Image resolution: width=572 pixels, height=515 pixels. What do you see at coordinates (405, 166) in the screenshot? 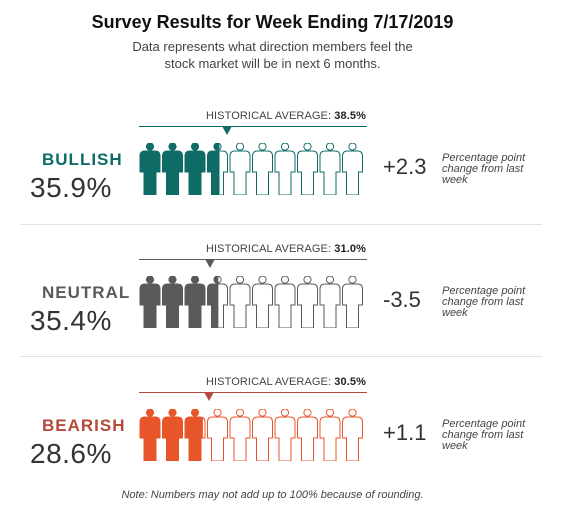
I see `change-value: +2.3` at bounding box center [405, 166].